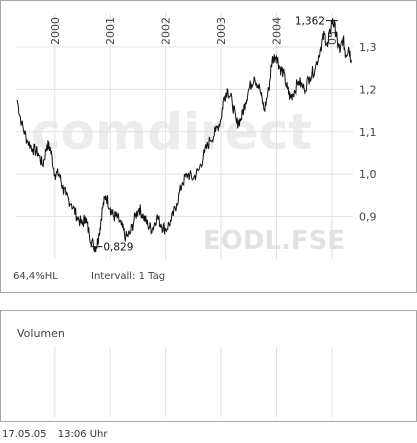 The height and width of the screenshot is (443, 417). I want to click on y-tick-label: 0,9, so click(368, 217).